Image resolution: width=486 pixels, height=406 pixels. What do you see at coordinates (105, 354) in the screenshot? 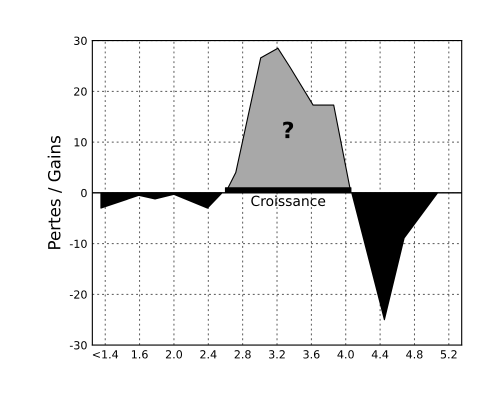
I see `x-tick-label: <1.4` at bounding box center [105, 354].